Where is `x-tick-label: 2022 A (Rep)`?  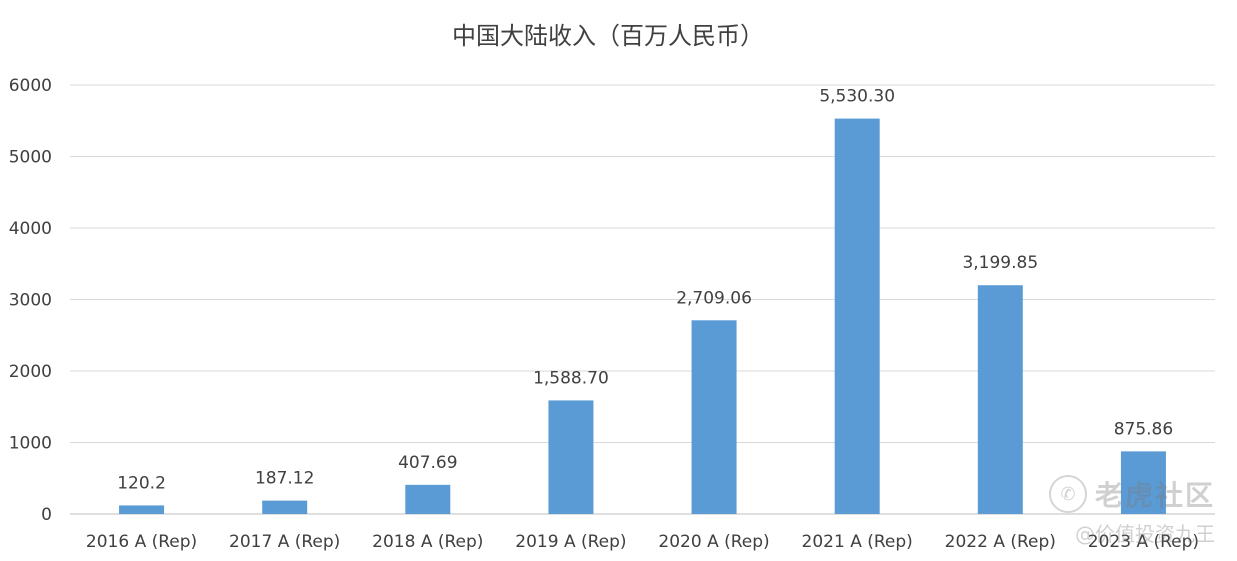 x-tick-label: 2022 A (Rep) is located at coordinates (1000, 542).